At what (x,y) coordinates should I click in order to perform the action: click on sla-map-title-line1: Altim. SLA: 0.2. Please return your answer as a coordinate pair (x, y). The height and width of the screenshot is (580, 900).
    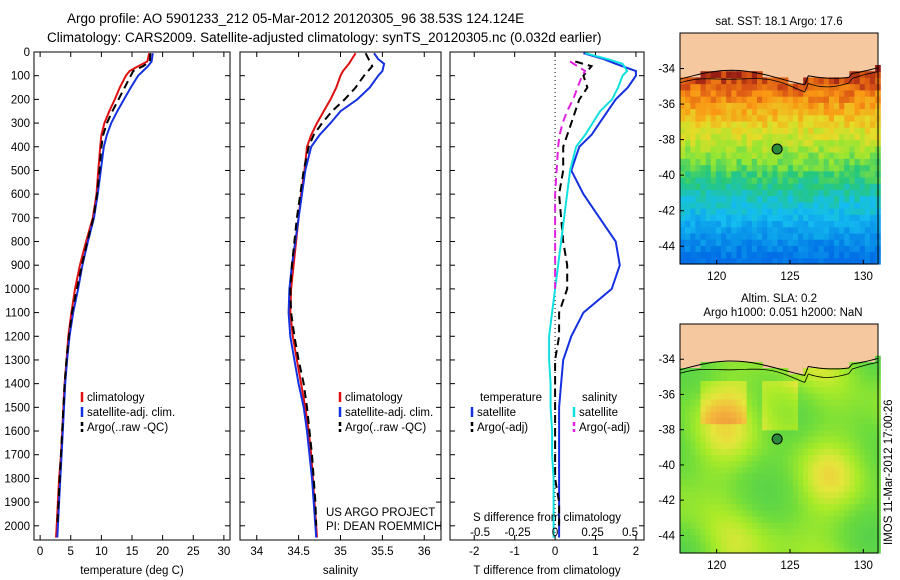
    Looking at the image, I should click on (779, 299).